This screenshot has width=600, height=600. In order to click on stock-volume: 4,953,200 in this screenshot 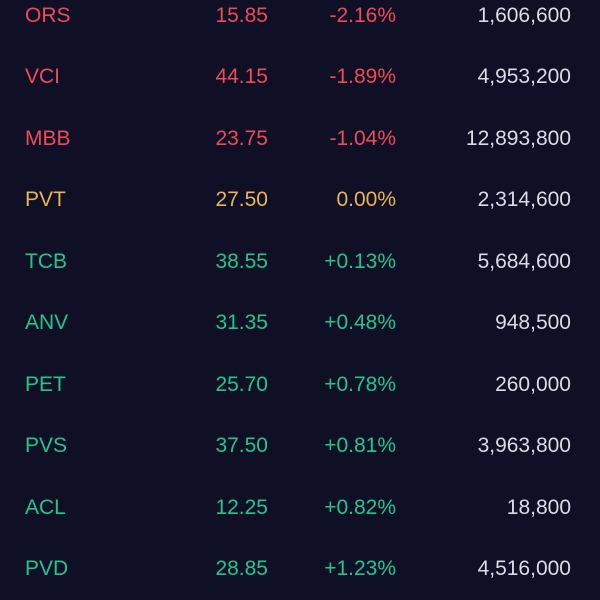, I will do `click(524, 76)`.